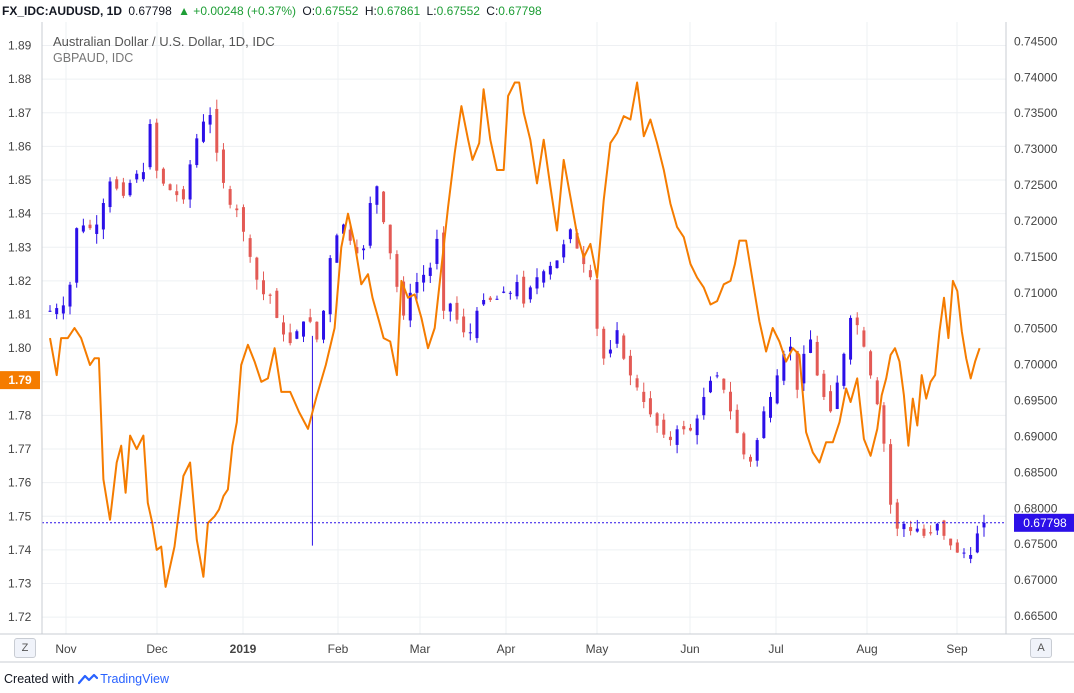  What do you see at coordinates (1036, 329) in the screenshot?
I see `right-axis-tick: 0.70500` at bounding box center [1036, 329].